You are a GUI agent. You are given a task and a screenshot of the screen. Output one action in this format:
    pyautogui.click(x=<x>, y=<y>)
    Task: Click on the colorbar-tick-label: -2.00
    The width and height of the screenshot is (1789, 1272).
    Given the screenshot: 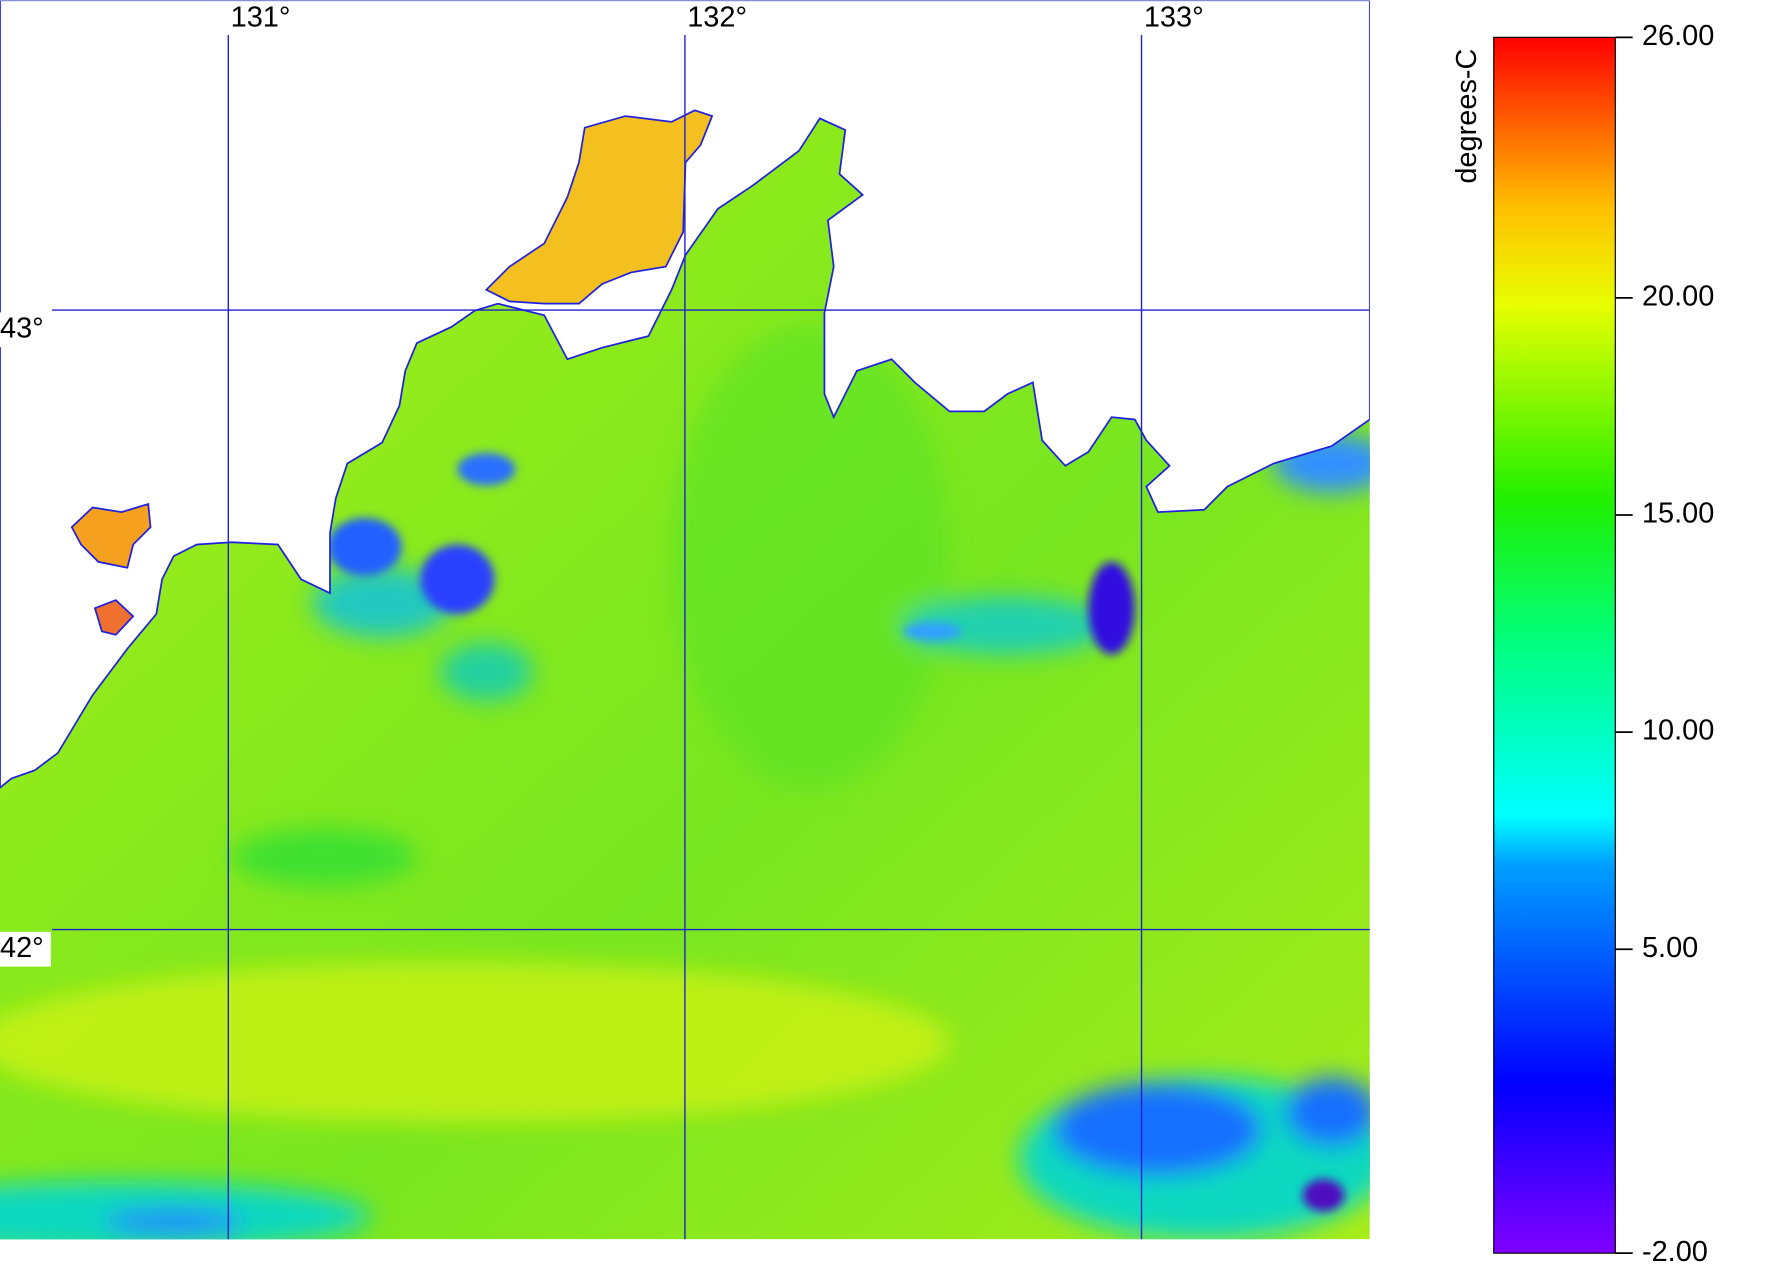 What is the action you would take?
    pyautogui.click(x=1675, y=1252)
    